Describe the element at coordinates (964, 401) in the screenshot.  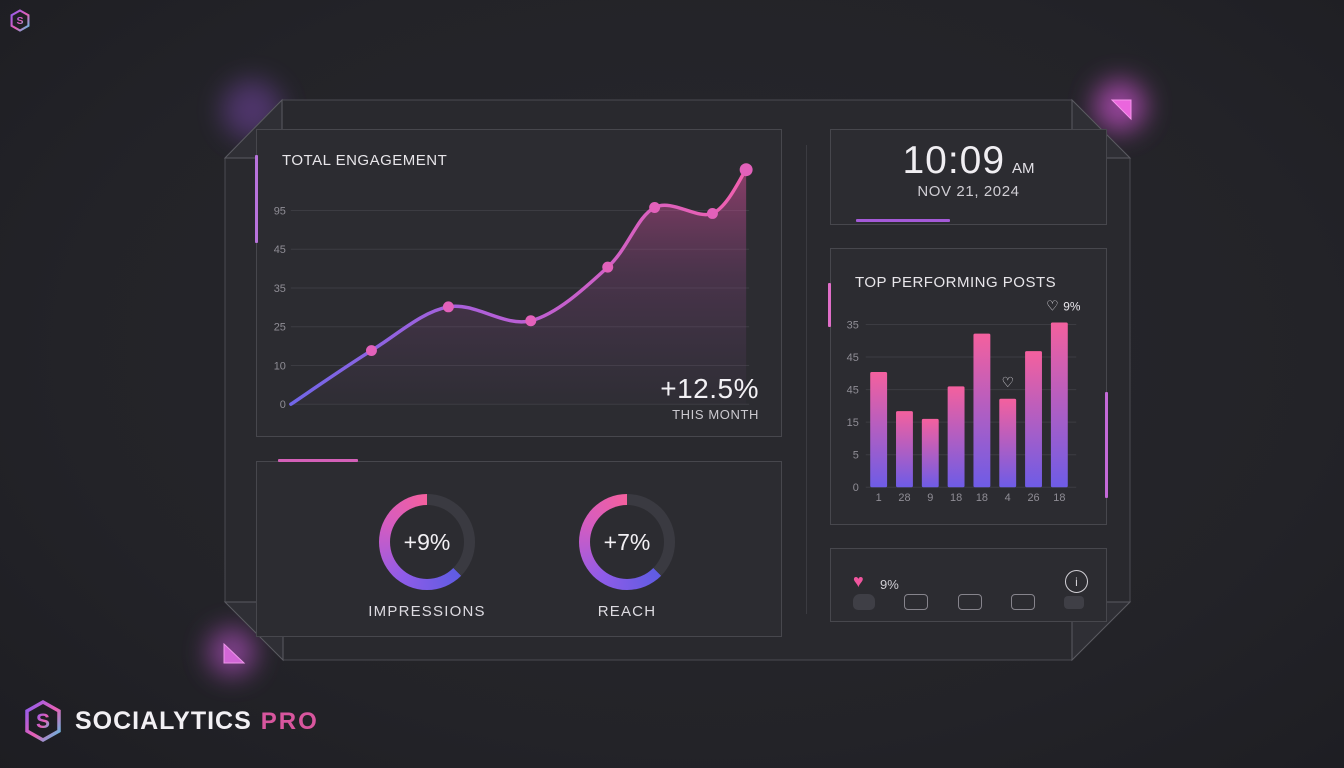
I see `top-posts-bar-chart: 0 5 15 45 45 35 1 28 9 18 18 4 26 18 ♡ ♡ 9%` at that location.